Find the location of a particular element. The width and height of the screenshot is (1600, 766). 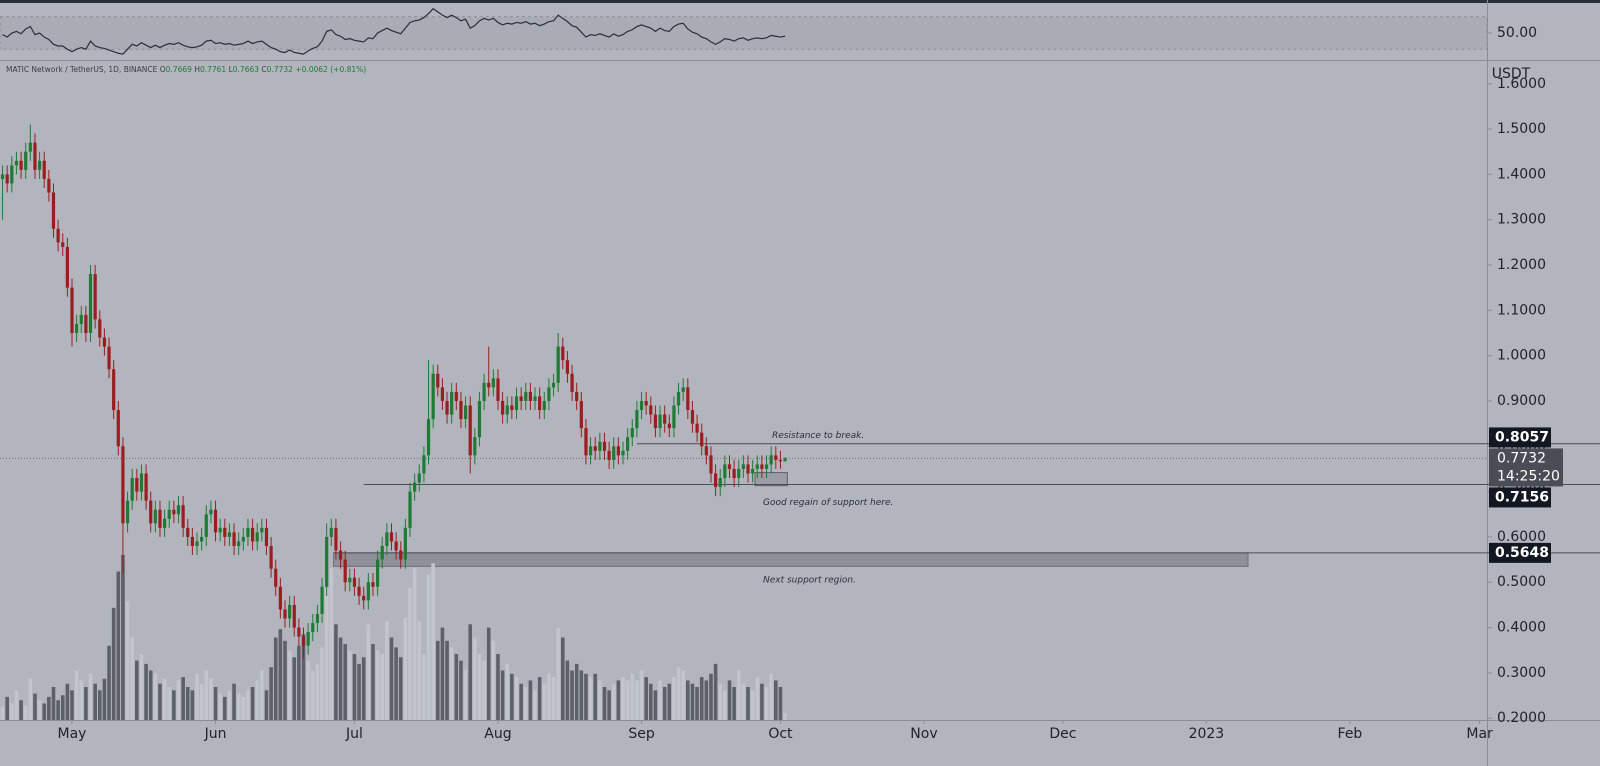

x-tick-label: May is located at coordinates (72, 734).